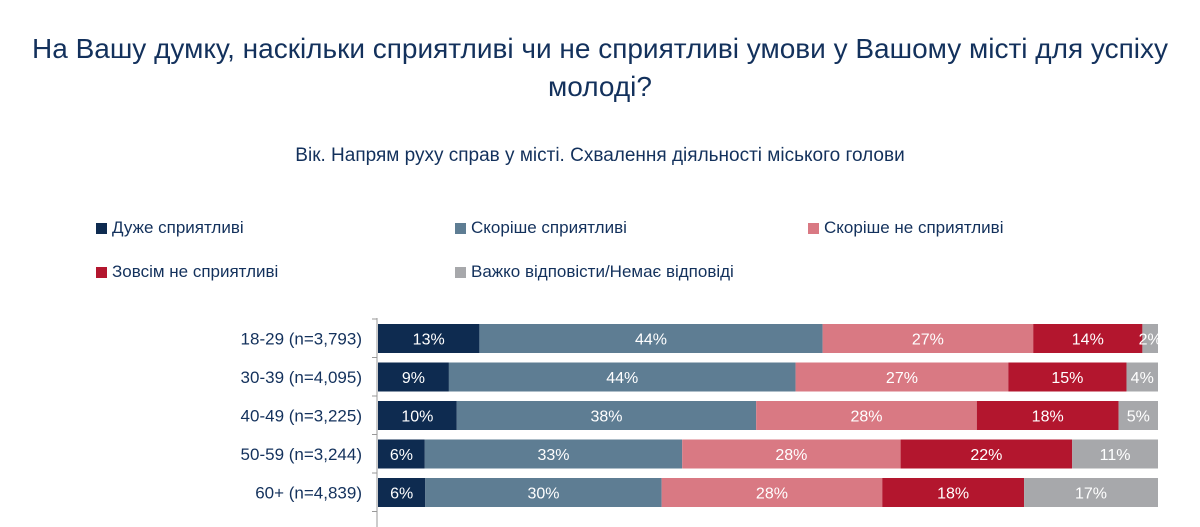  I want to click on data-label: 2%, so click(1150, 340).